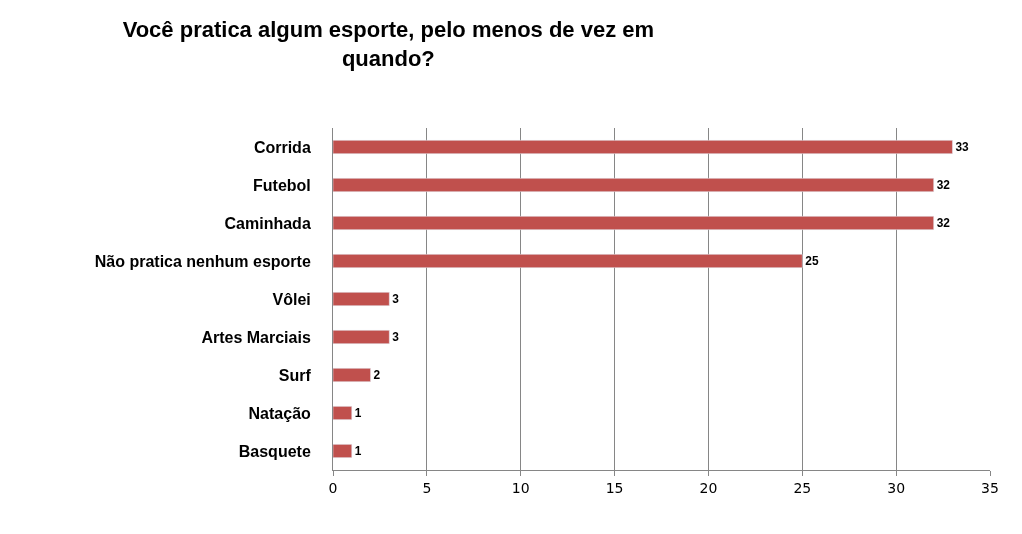 This screenshot has width=1022, height=534. Describe the element at coordinates (295, 375) in the screenshot. I see `y-tick-label: Surf` at that location.